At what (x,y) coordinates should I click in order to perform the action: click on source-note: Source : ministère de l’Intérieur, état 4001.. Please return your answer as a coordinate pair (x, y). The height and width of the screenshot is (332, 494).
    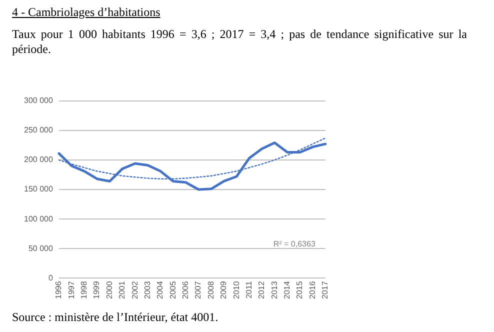
    Looking at the image, I should click on (115, 317).